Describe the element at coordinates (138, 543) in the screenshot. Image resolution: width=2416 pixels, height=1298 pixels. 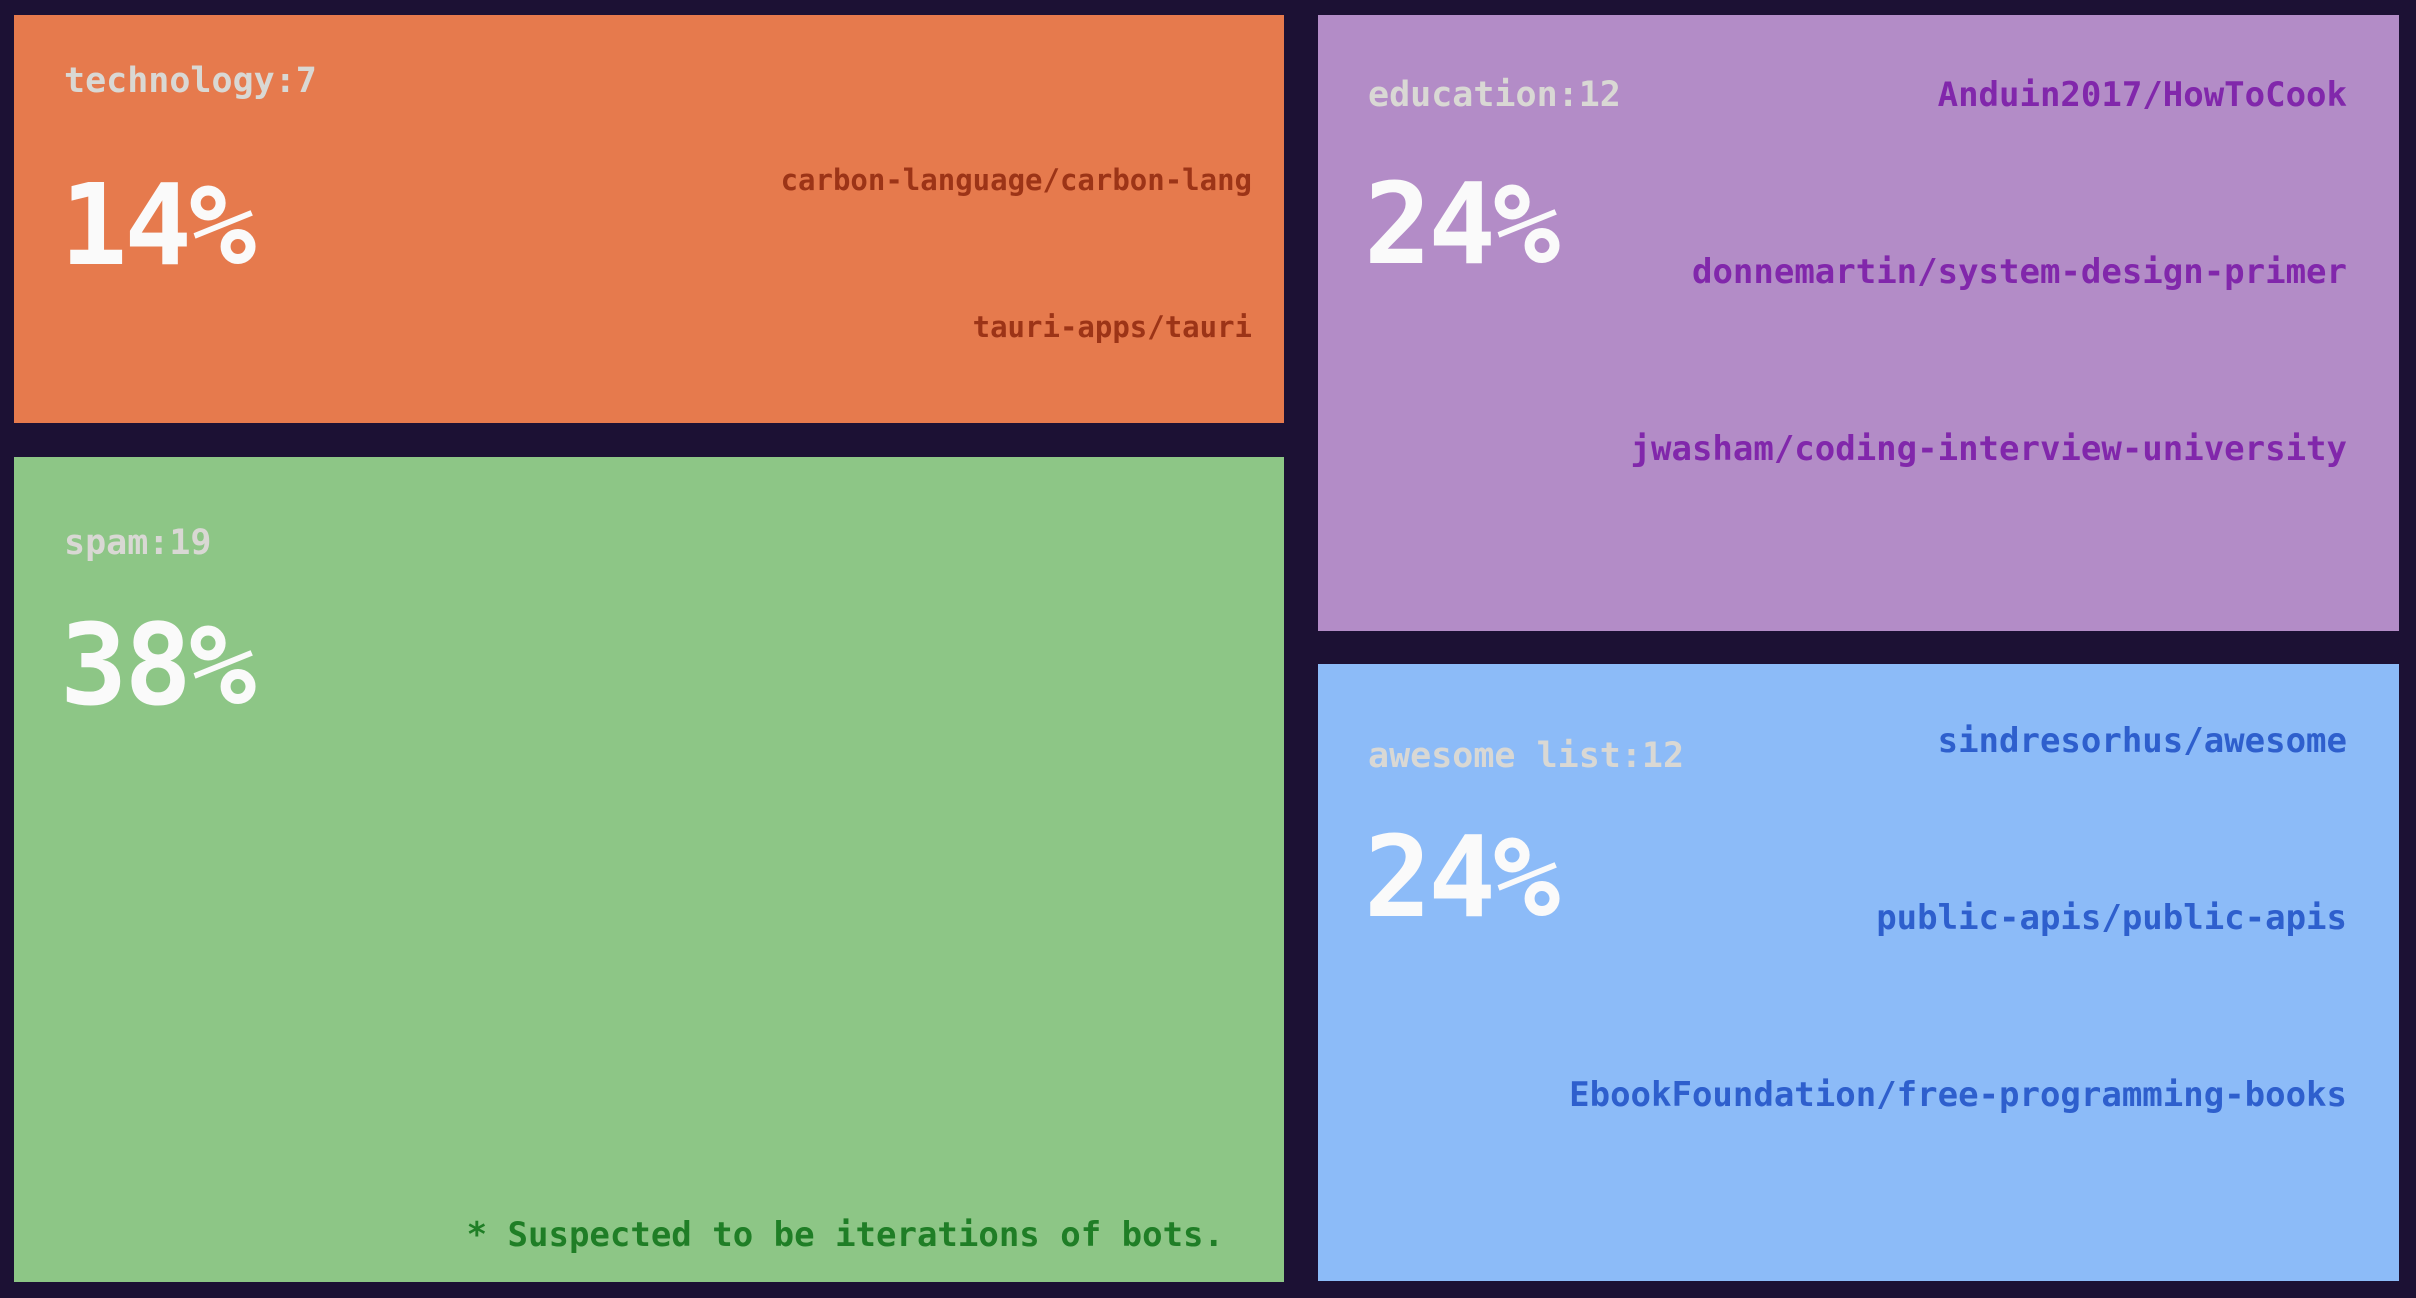
I see `tile-category-label: spam:19` at that location.